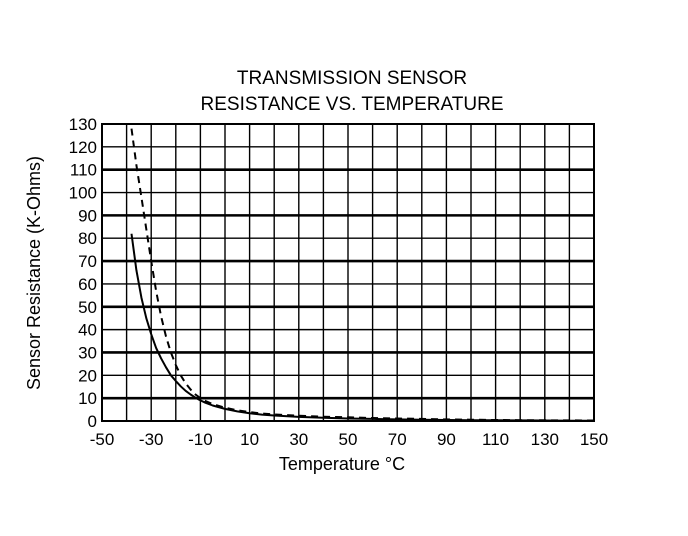 This screenshot has height=536, width=688. I want to click on chart-title-line-2: RESISTANCE VS. TEMPERATURE, so click(352, 104).